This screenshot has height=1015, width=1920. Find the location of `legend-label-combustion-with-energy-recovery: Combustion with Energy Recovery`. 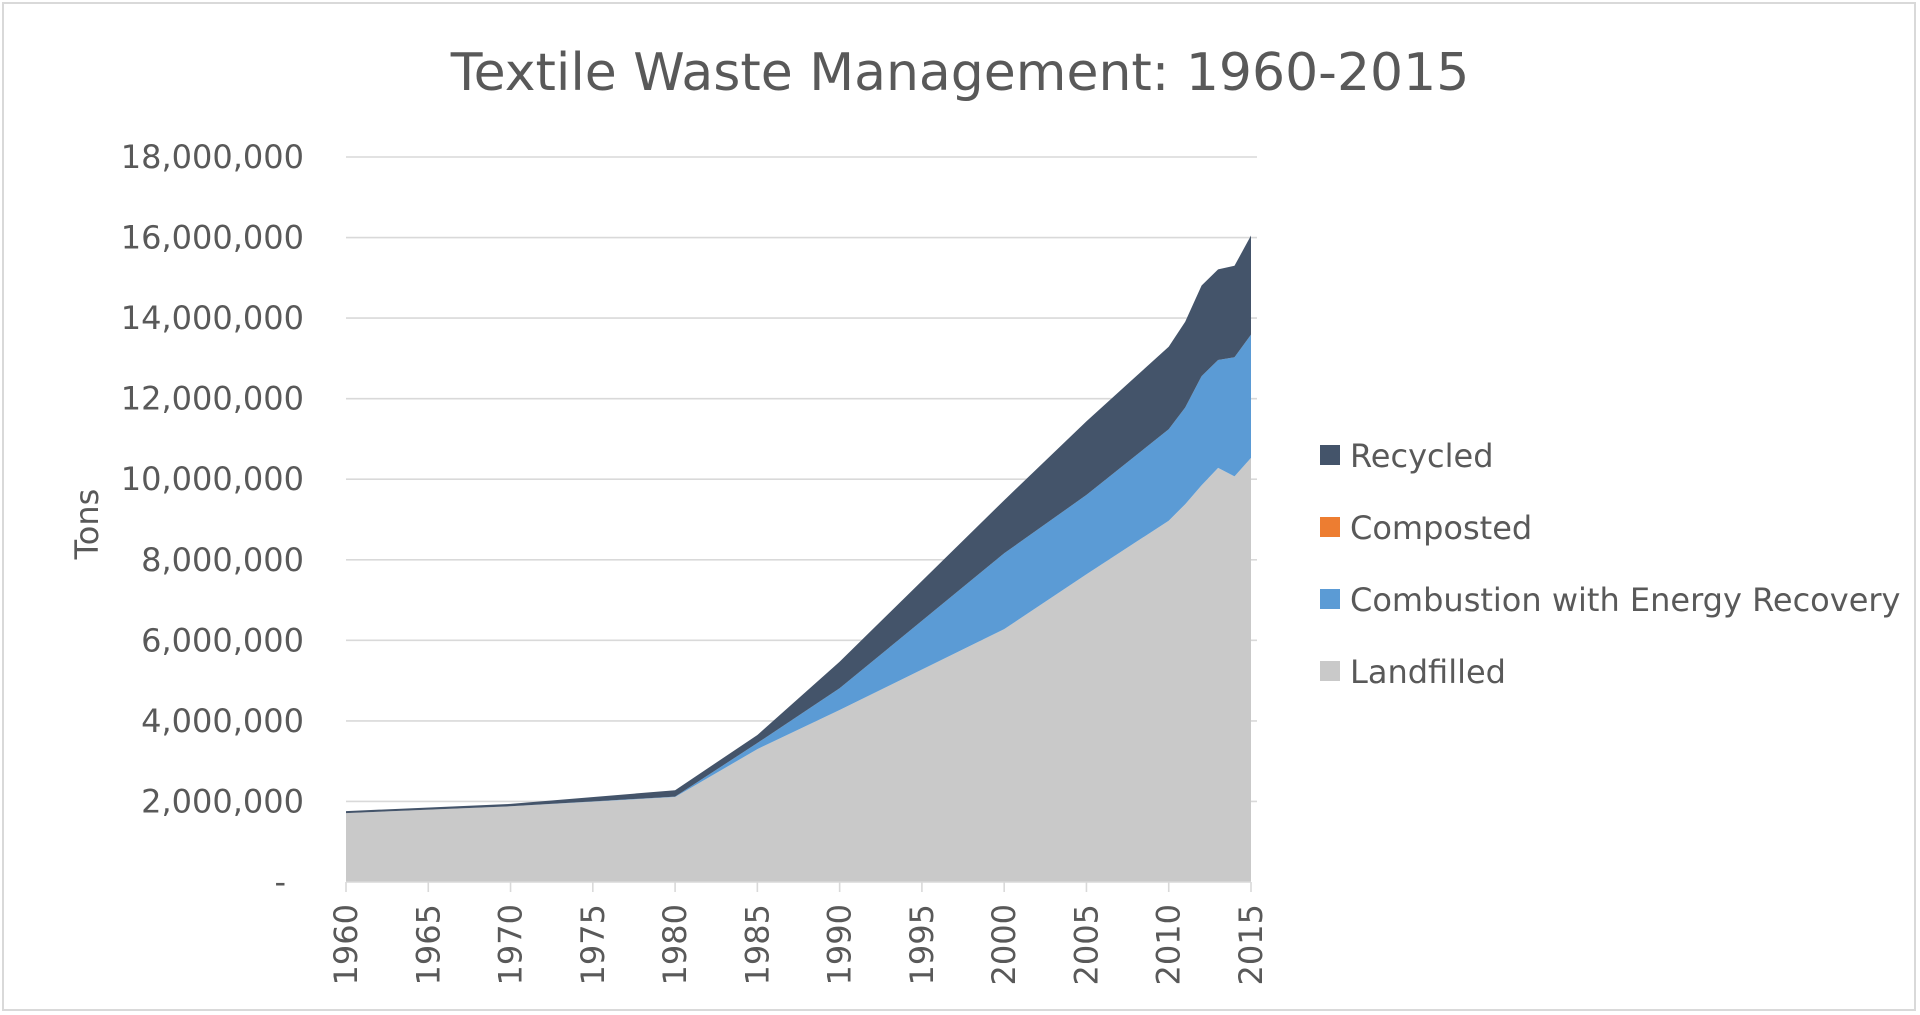

legend-label-combustion-with-energy-recovery: Combustion with Energy Recovery is located at coordinates (1625, 600).